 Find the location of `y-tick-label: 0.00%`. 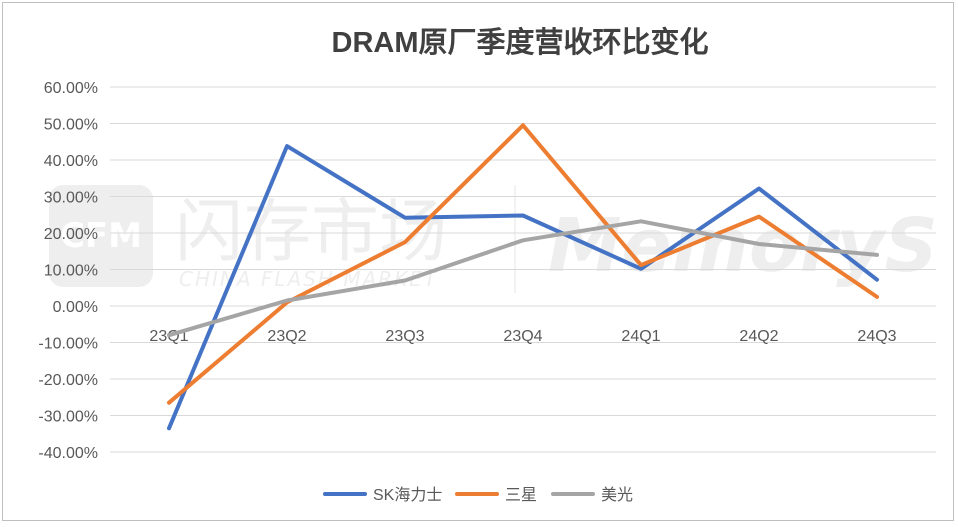

y-tick-label: 0.00% is located at coordinates (75, 307).